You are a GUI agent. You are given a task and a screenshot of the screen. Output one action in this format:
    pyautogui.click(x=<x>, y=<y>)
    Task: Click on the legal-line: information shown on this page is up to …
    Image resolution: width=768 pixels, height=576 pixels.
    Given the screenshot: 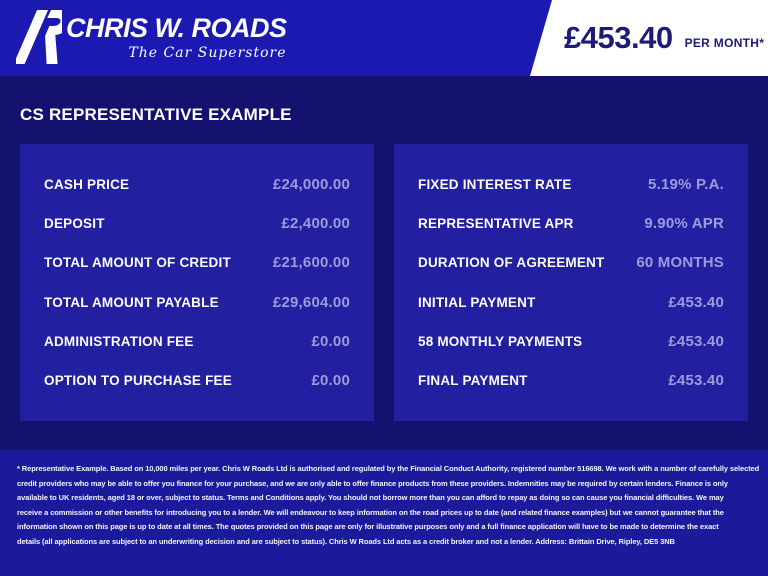 What is the action you would take?
    pyautogui.click(x=368, y=527)
    